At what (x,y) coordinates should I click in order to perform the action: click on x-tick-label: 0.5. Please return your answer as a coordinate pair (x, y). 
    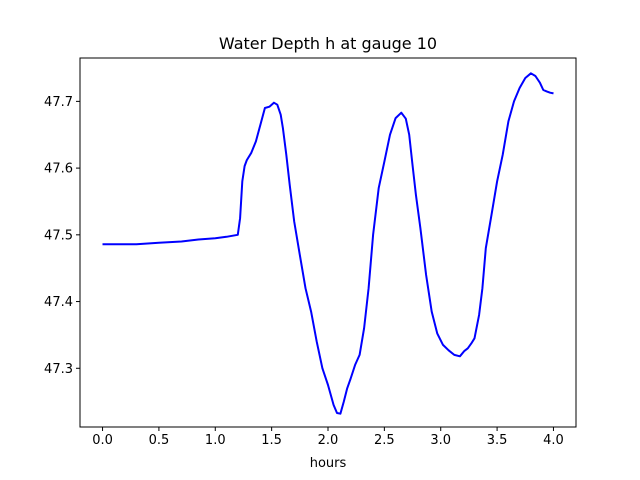
    Looking at the image, I should click on (159, 440).